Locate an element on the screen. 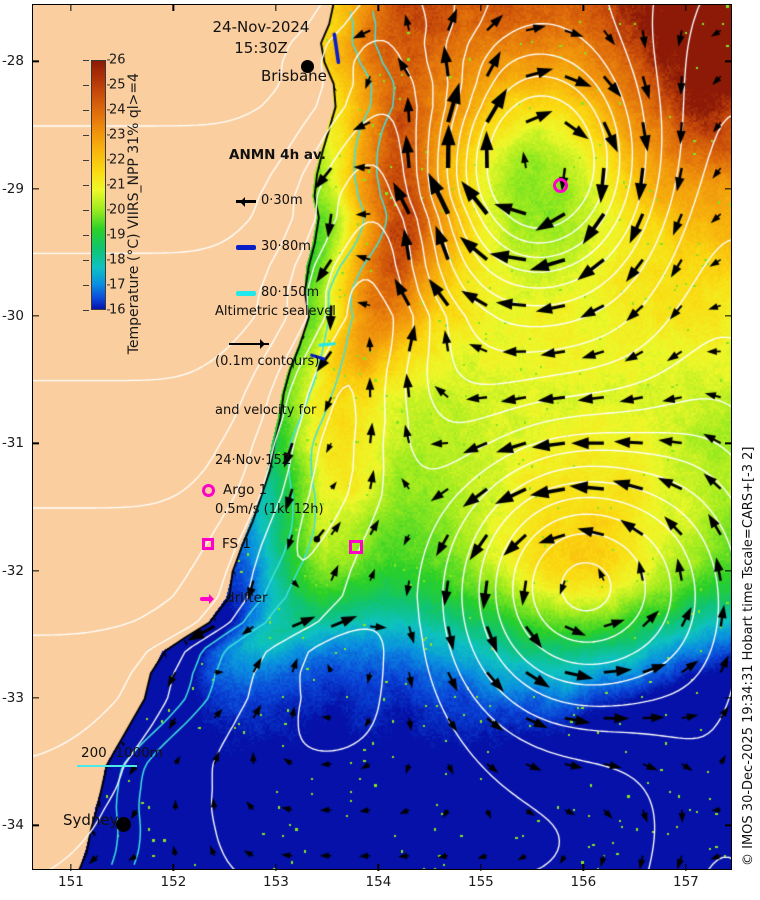 Image resolution: width=760 pixels, height=900 pixels. marker-legend: Argo 1 FS 1 drifter is located at coordinates (233, 544).